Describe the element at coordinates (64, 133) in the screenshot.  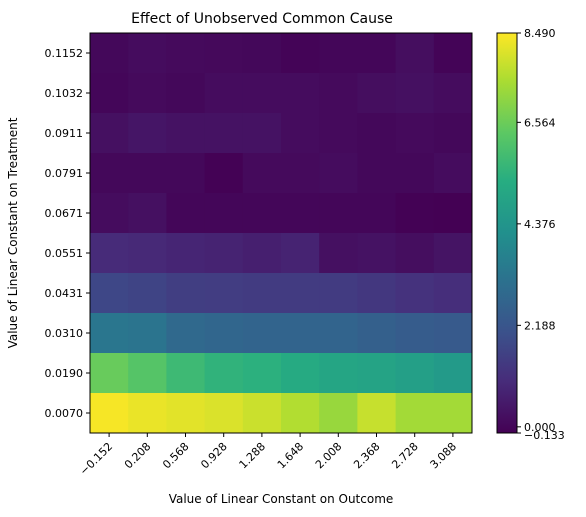
I see `y-tick-label: 0.0911` at that location.